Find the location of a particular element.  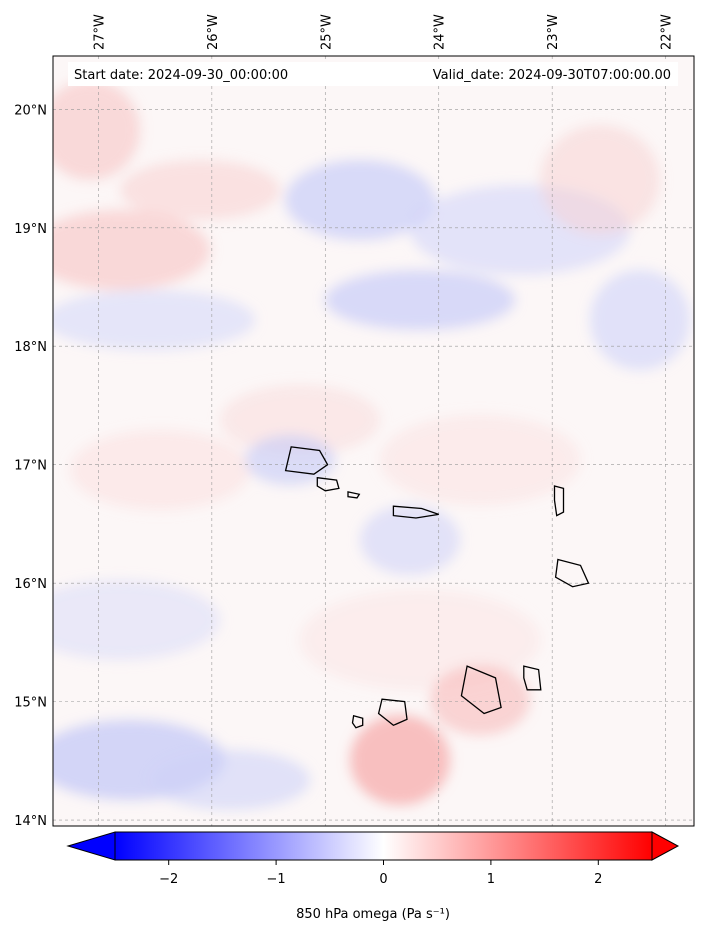

longitude-tick-labels: 27°W 26°W 25°W 24°W 23°W 22°W is located at coordinates (383, 32).